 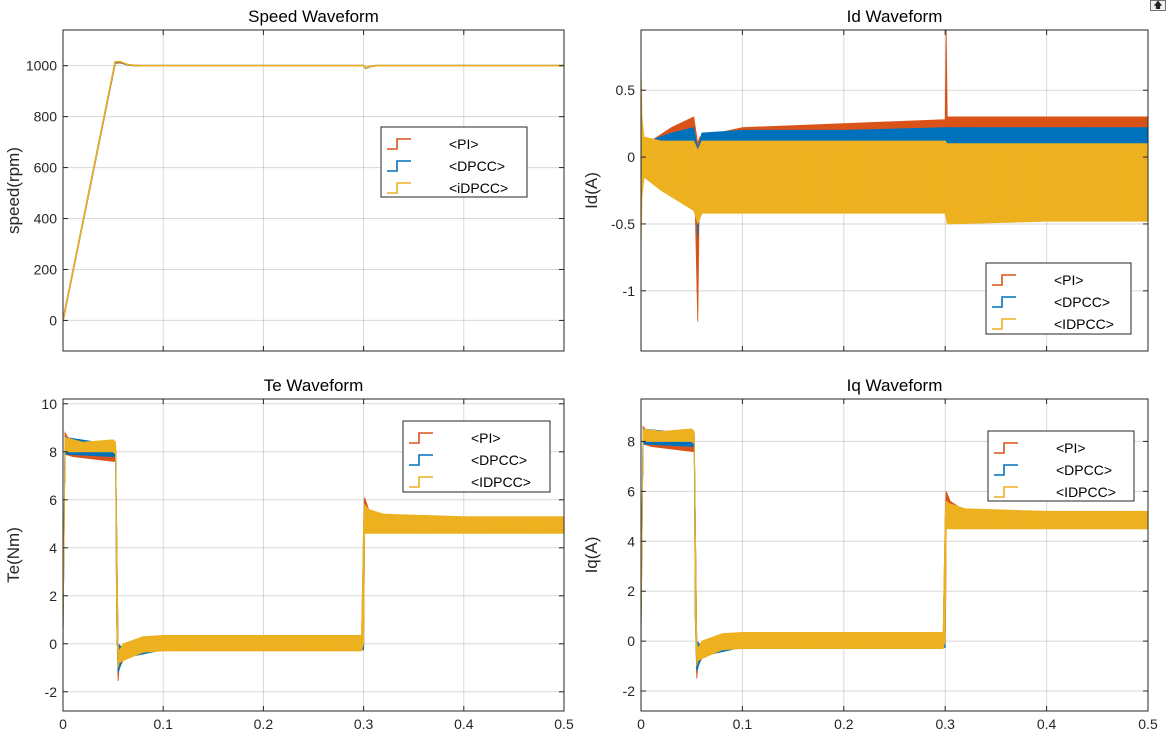 I want to click on y-tick-label: 200, so click(x=46, y=269).